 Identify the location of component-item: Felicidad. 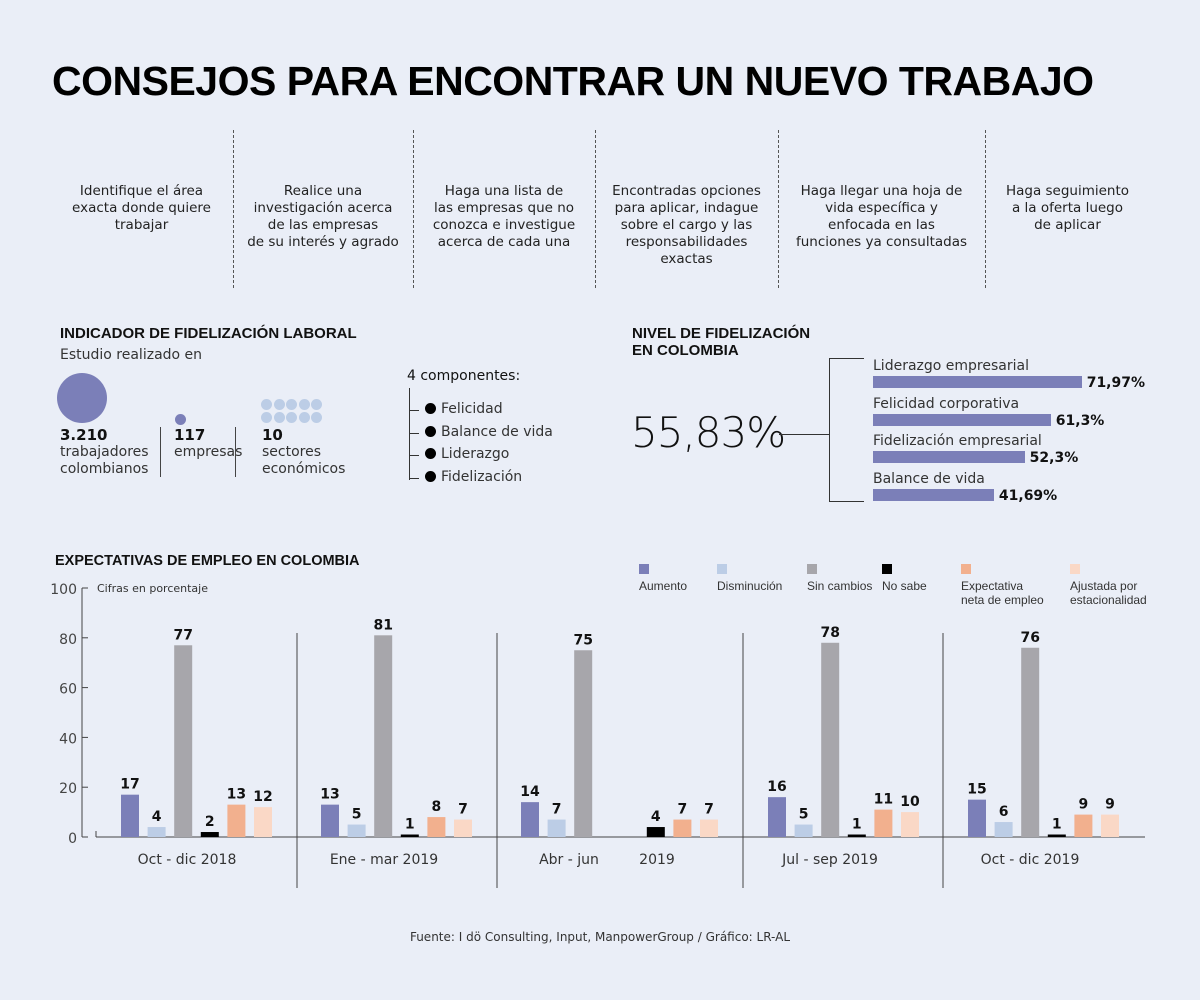
(456, 409).